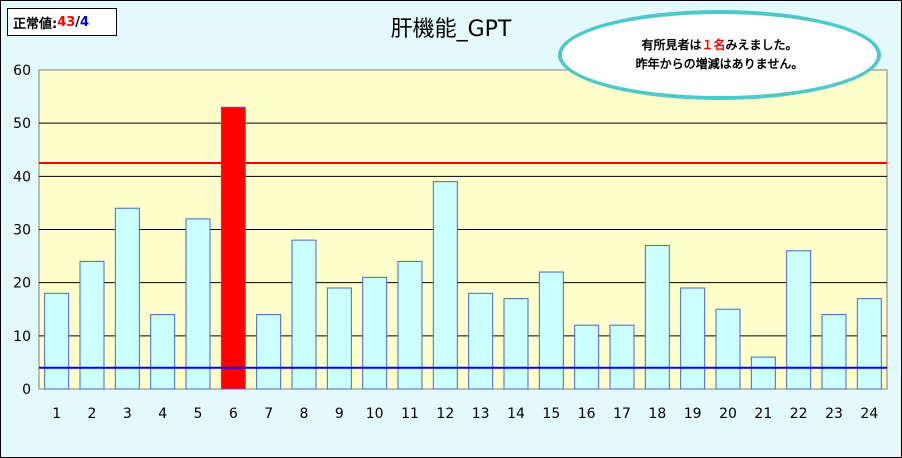 The width and height of the screenshot is (902, 458). What do you see at coordinates (657, 414) in the screenshot?
I see `x-tick-label: 18` at bounding box center [657, 414].